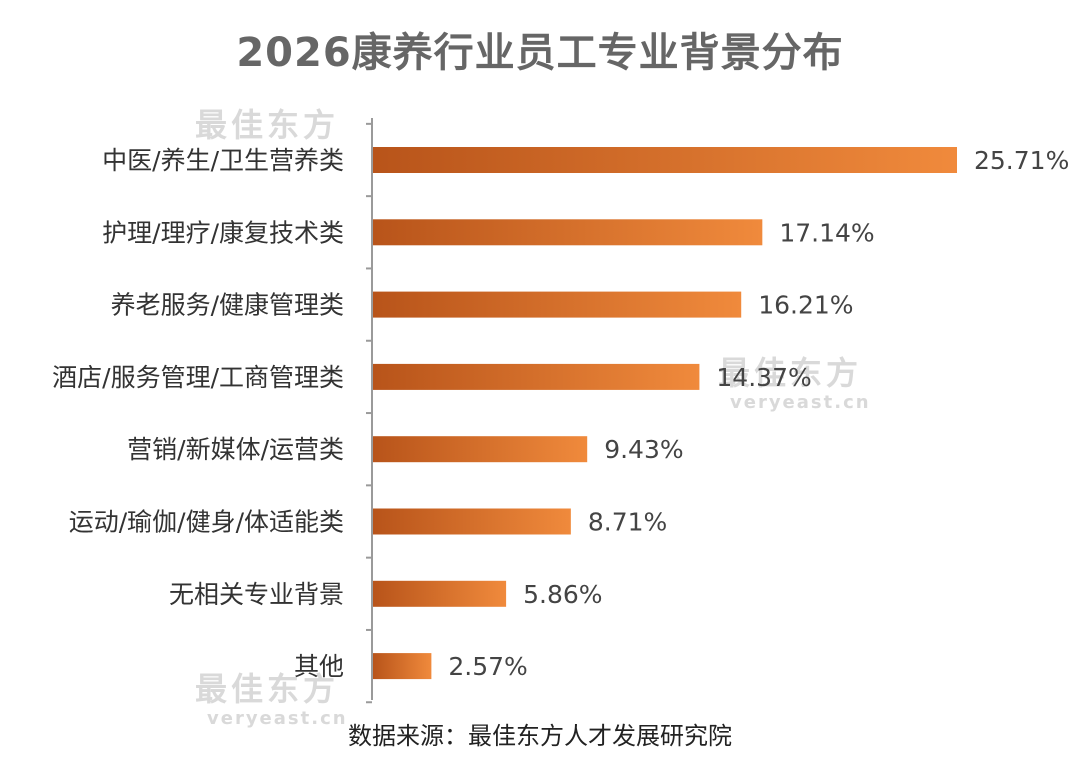 This screenshot has height=757, width=1080. What do you see at coordinates (562, 594) in the screenshot?
I see `value-label: 5.86%` at bounding box center [562, 594].